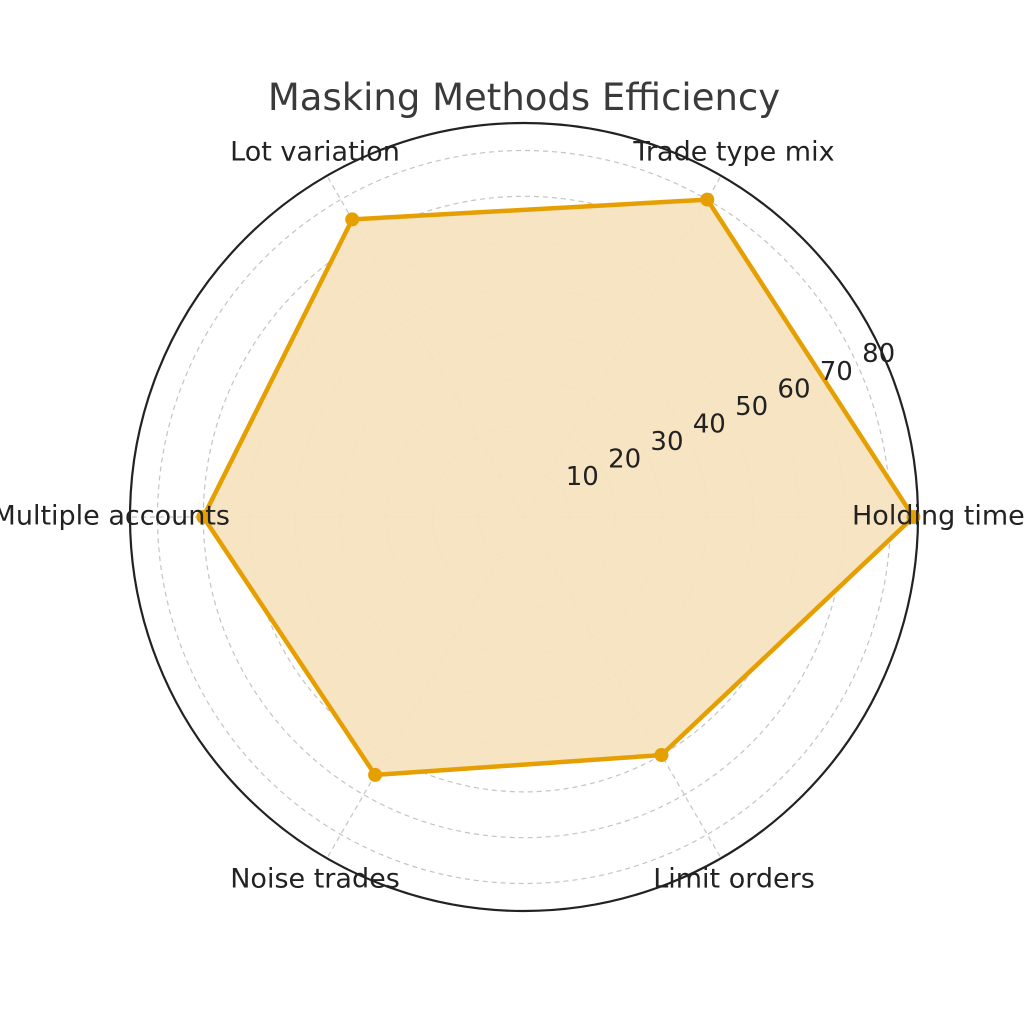 This screenshot has width=1024, height=1024. What do you see at coordinates (524, 97) in the screenshot?
I see `chart-title: Masking Methods Efficiency` at bounding box center [524, 97].